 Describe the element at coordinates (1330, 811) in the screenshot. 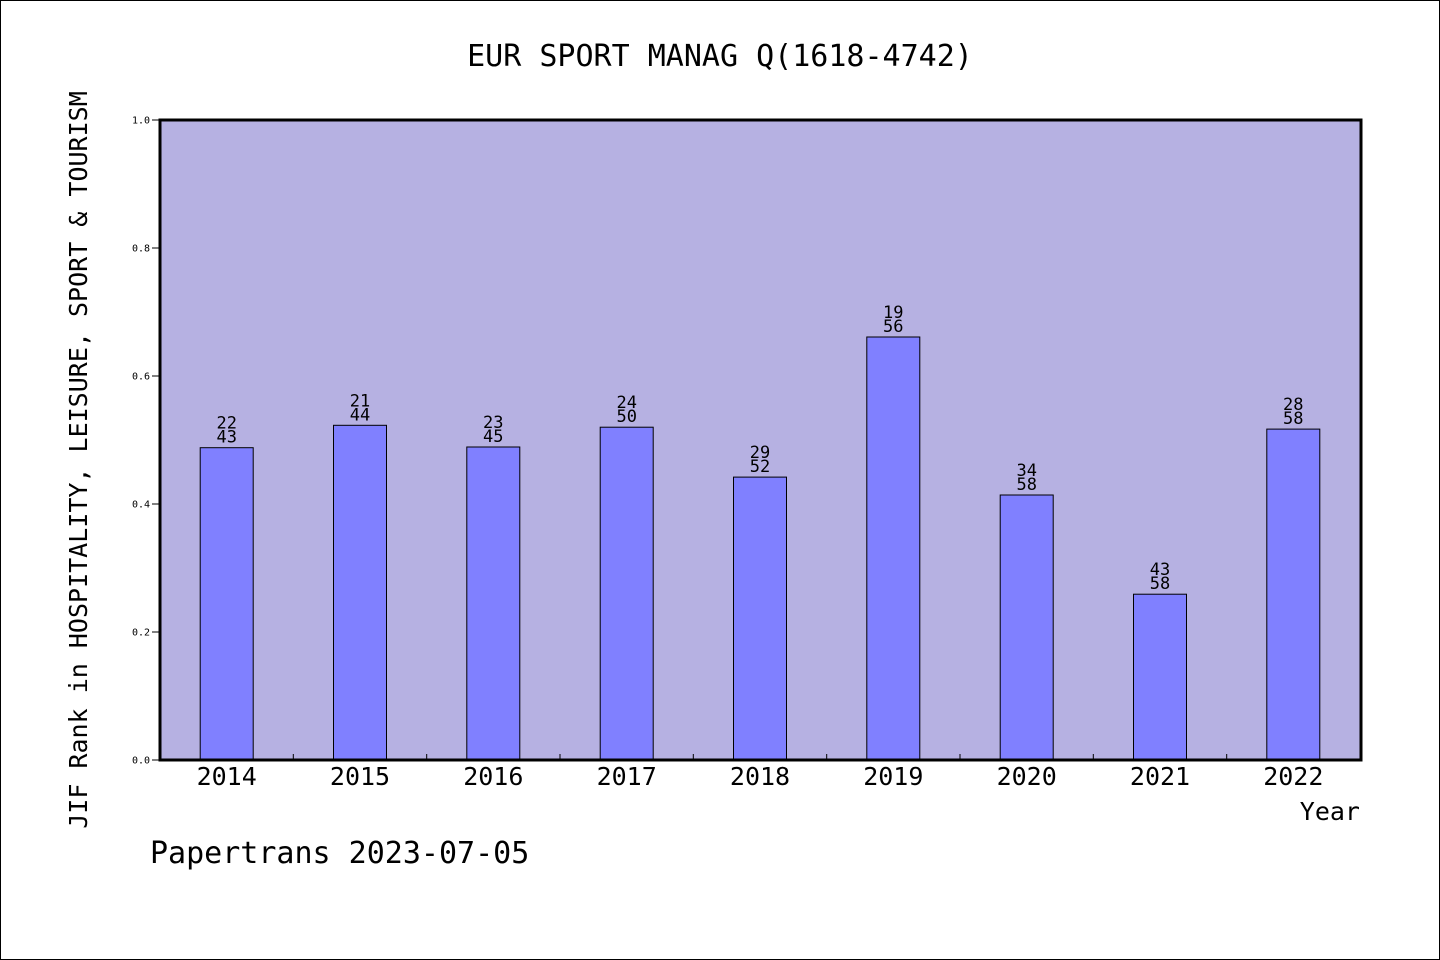

I see `x-axis-label: Year` at that location.